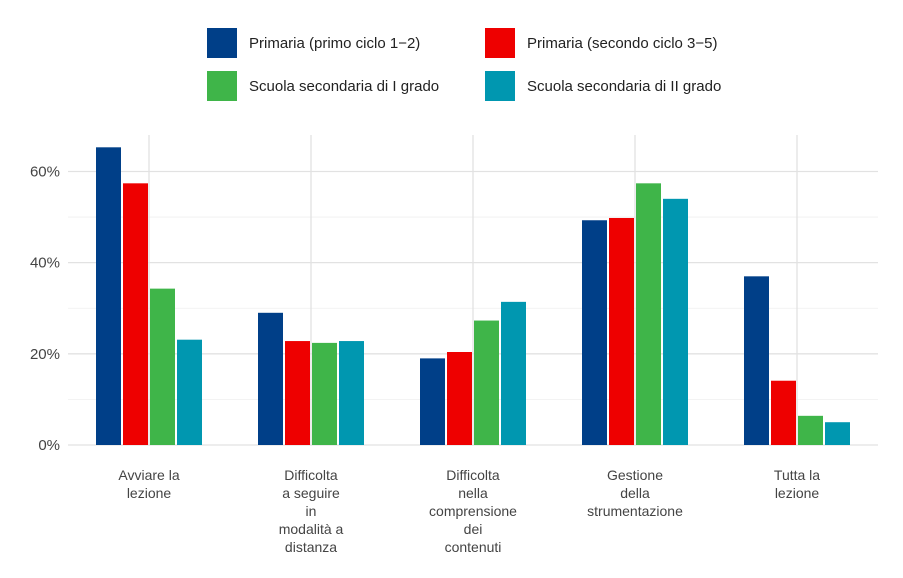 This screenshot has width=903, height=578. I want to click on y-tick-label: 40%, so click(45, 263).